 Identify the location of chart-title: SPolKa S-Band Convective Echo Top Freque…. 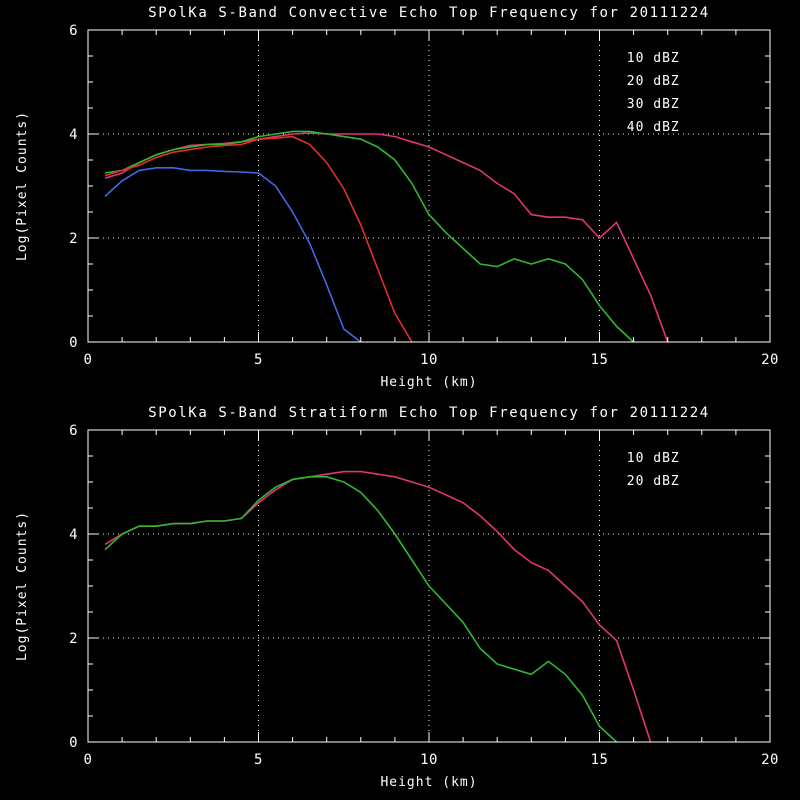
(429, 13).